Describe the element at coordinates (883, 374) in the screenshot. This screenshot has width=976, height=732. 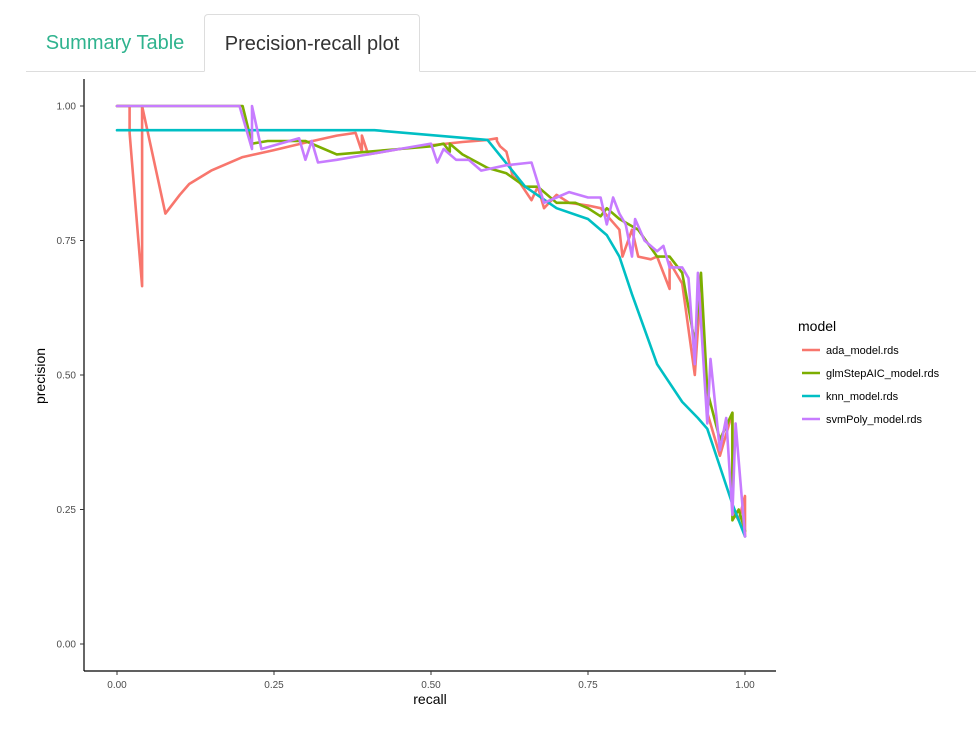
I see `legend-label: glmStepAIC_model.rds` at that location.